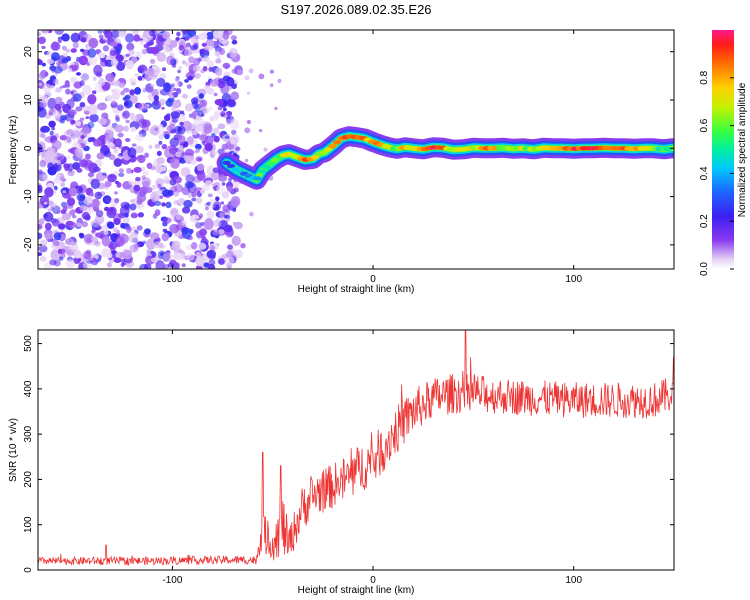  What do you see at coordinates (356, 590) in the screenshot?
I see `bottom-x-axis-label: Height of straight line (km)` at bounding box center [356, 590].